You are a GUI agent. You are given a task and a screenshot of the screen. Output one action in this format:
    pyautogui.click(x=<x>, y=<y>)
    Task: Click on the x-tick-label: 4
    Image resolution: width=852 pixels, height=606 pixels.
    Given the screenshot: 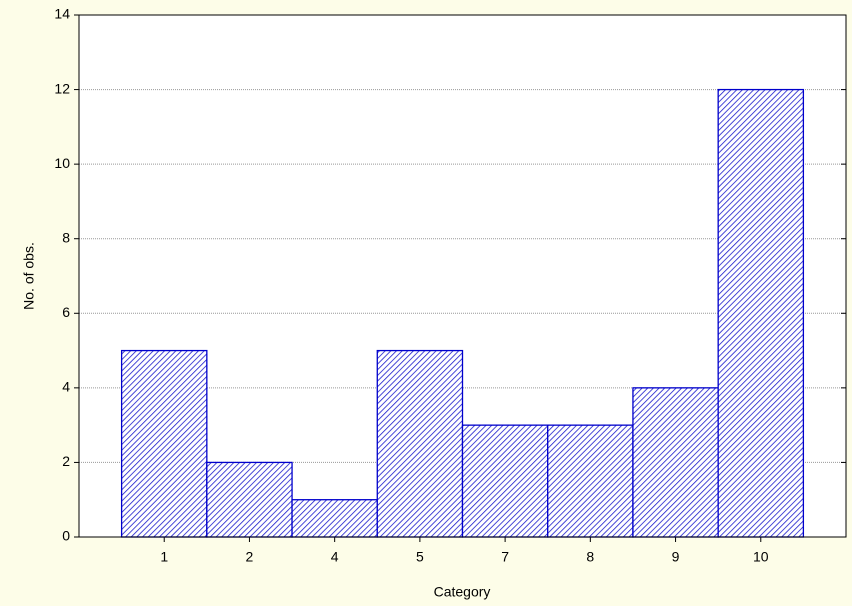 What is the action you would take?
    pyautogui.click(x=335, y=557)
    